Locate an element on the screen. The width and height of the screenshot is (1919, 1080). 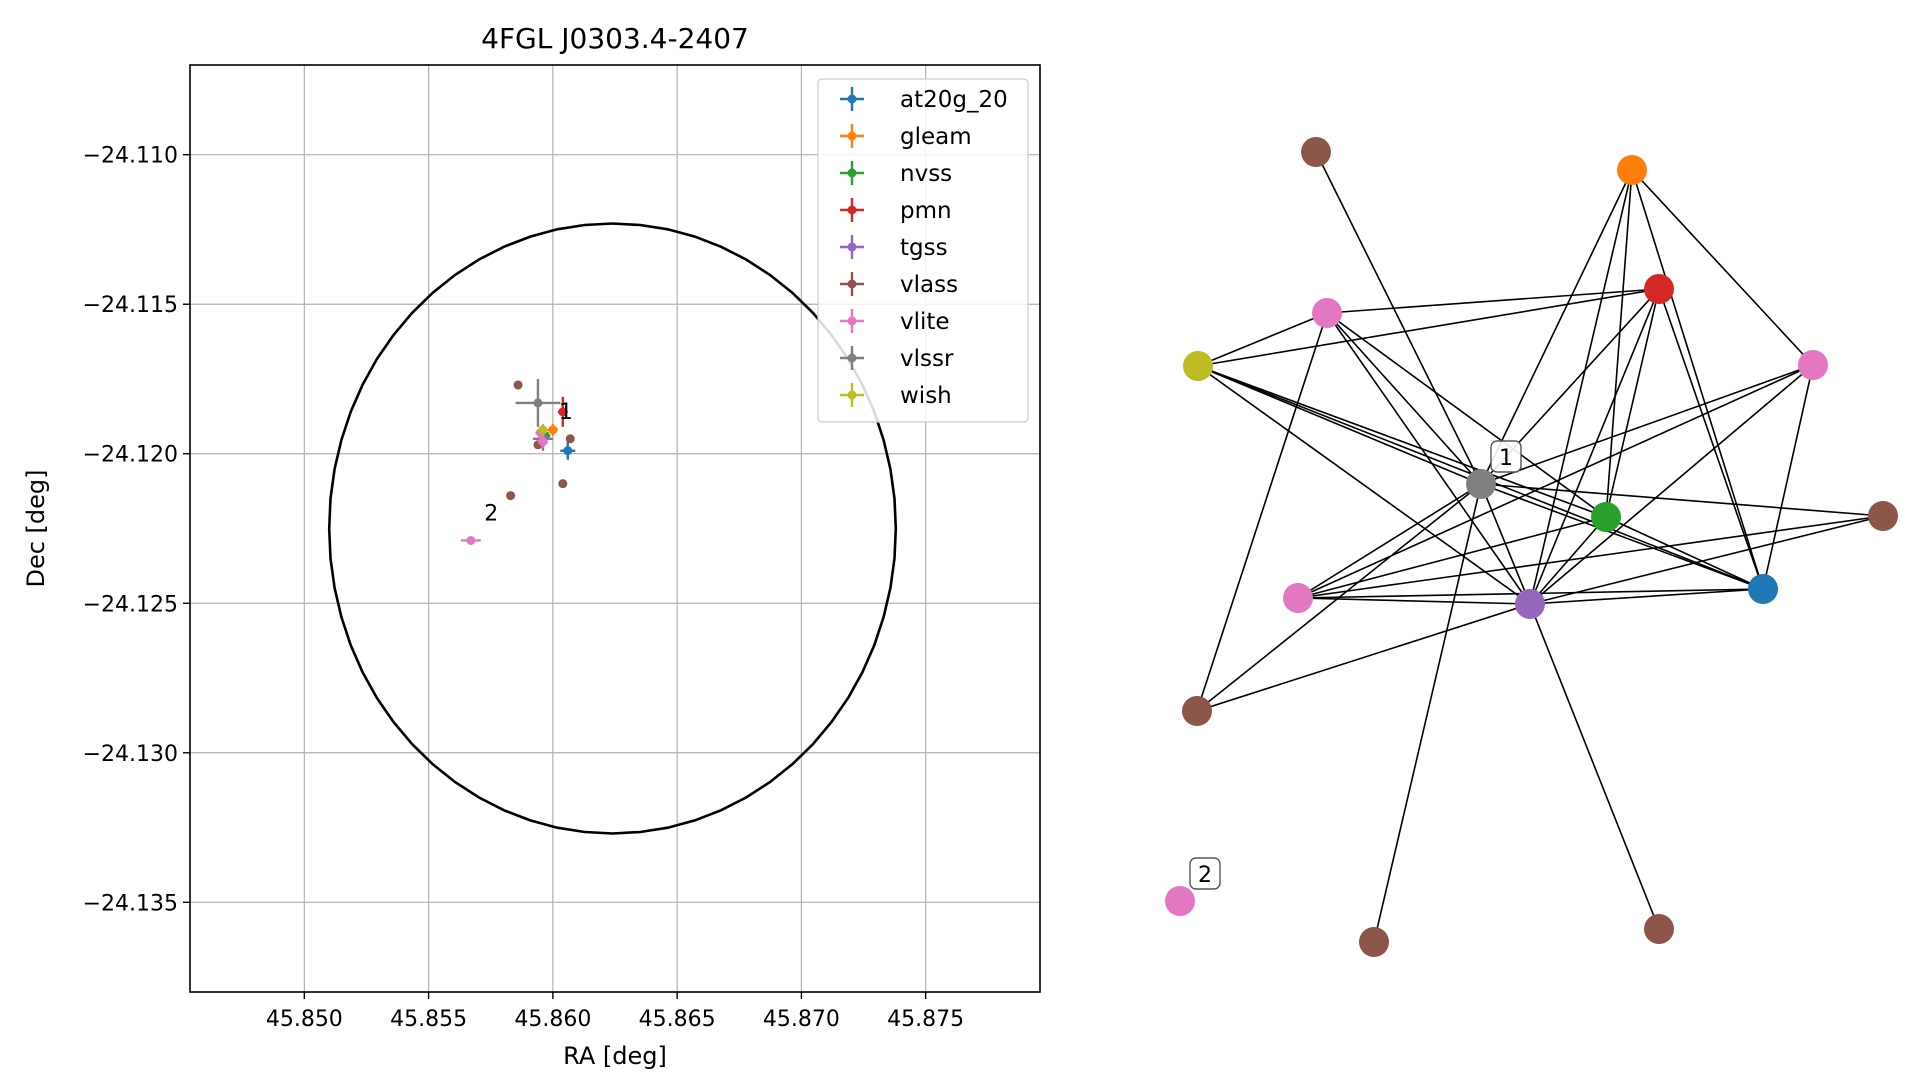
x-tick-label: 45.860 is located at coordinates (552, 1019).